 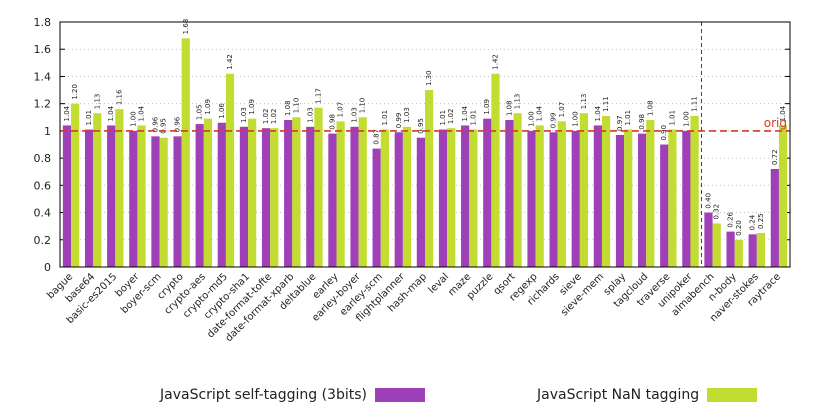 I want to click on data-label-nan-boyer-scm: 0.95, so click(x=164, y=126).